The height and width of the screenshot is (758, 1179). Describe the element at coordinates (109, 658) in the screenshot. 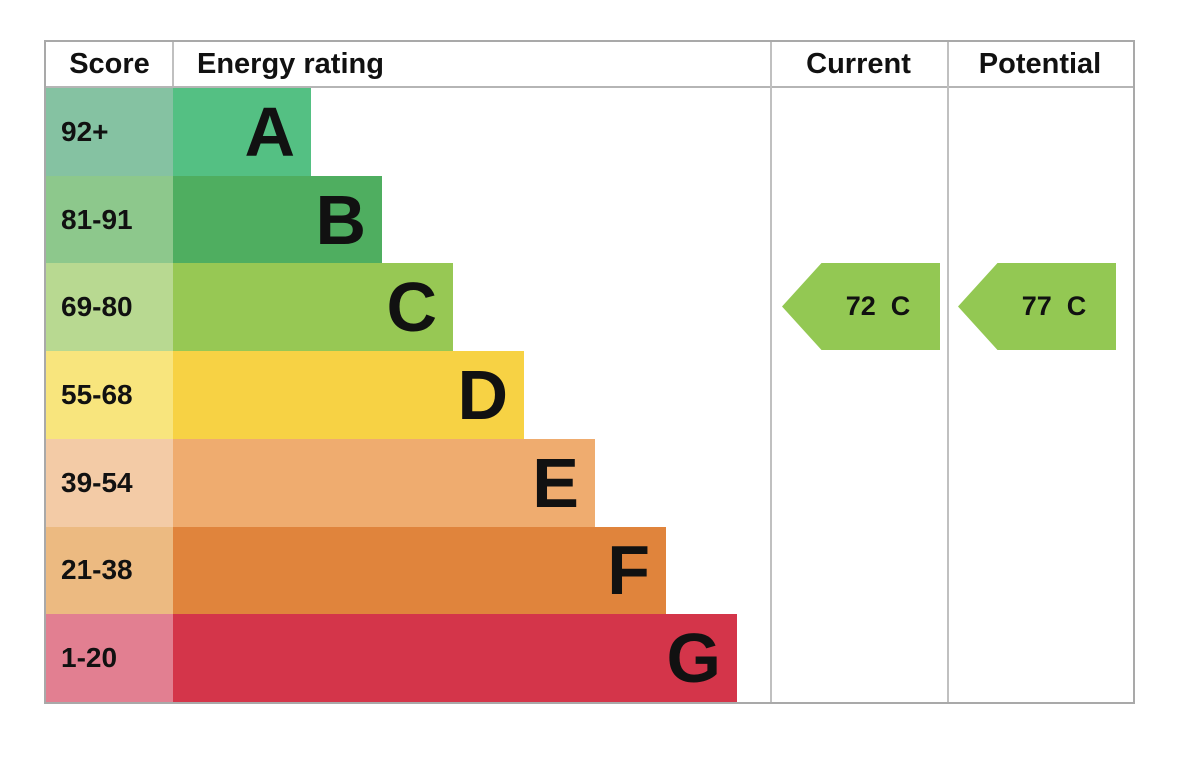

I see `score-cell-g: 1-20` at that location.